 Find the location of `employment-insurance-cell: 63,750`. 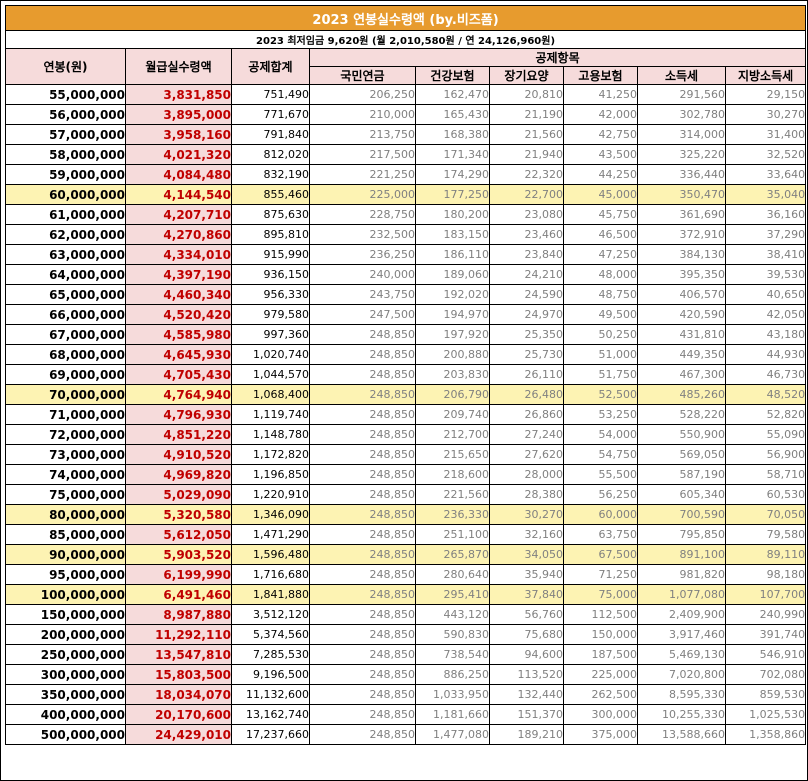

employment-insurance-cell: 63,750 is located at coordinates (600, 534).